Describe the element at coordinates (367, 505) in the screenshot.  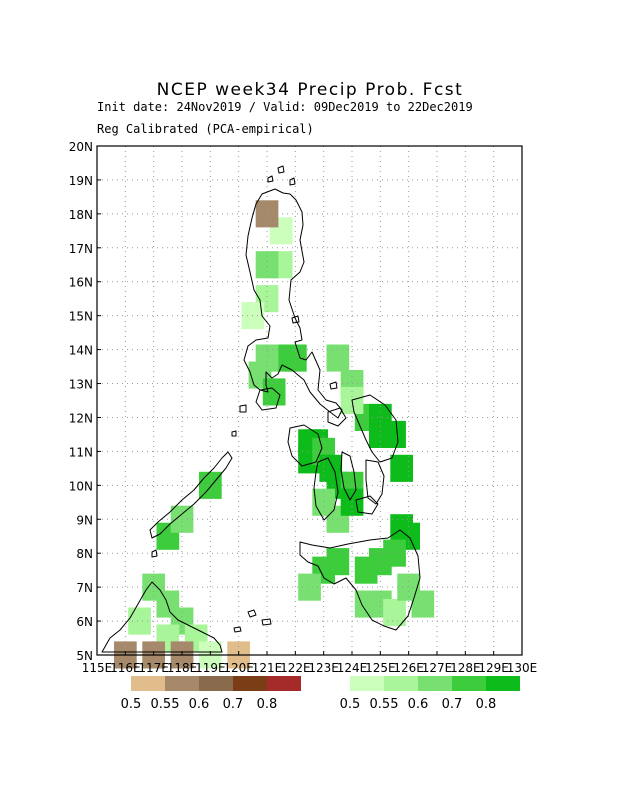
I see `bohol-coast` at that location.